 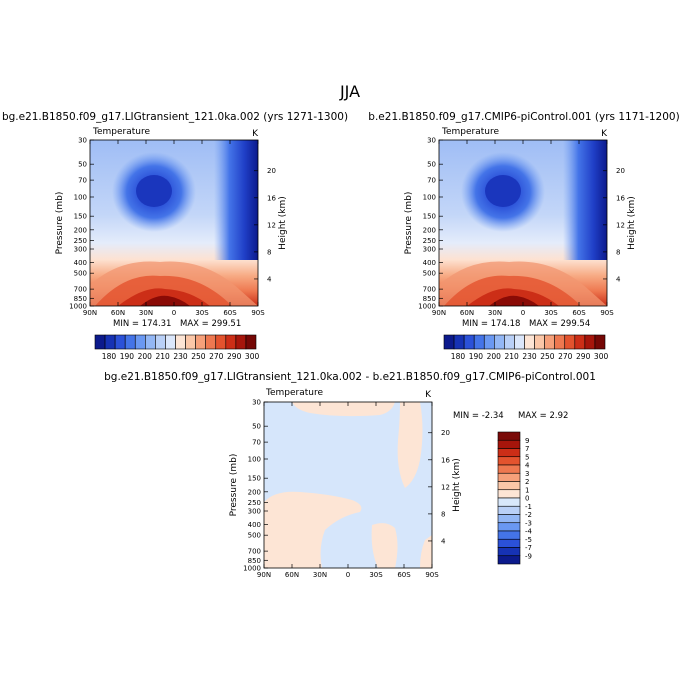 What do you see at coordinates (470, 132) in the screenshot?
I see `panel-pi-left-label: Temperature` at bounding box center [470, 132].